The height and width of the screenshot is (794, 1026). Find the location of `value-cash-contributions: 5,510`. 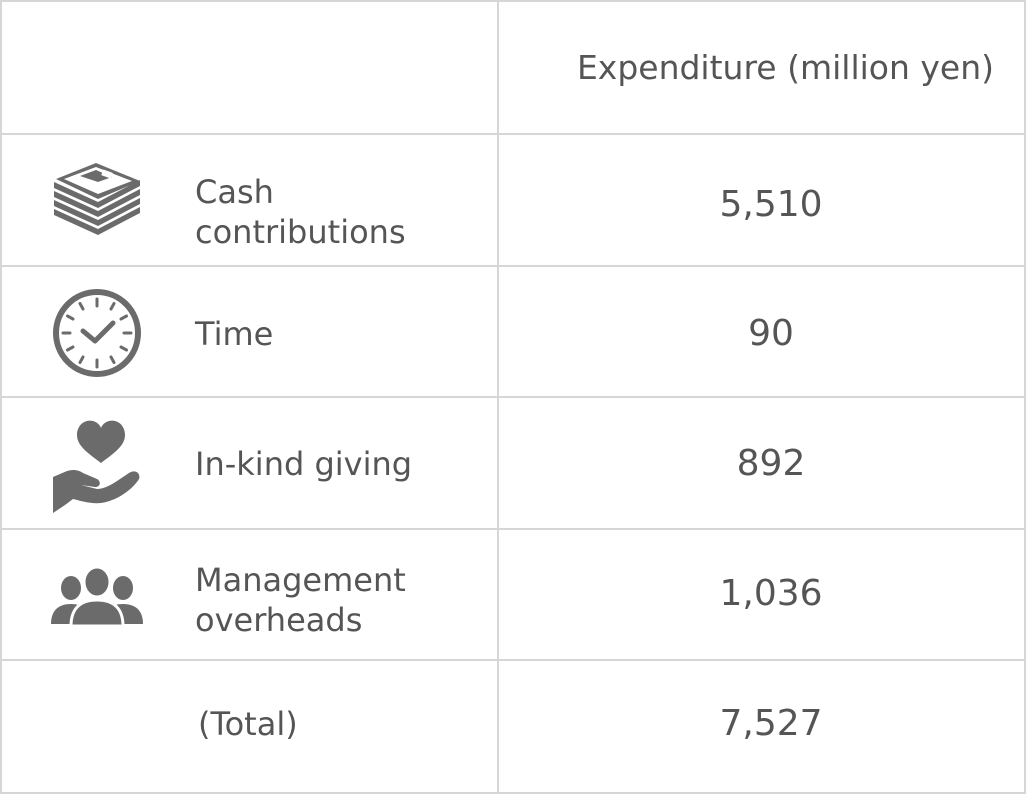

value-cash-contributions: 5,510 is located at coordinates (771, 204).